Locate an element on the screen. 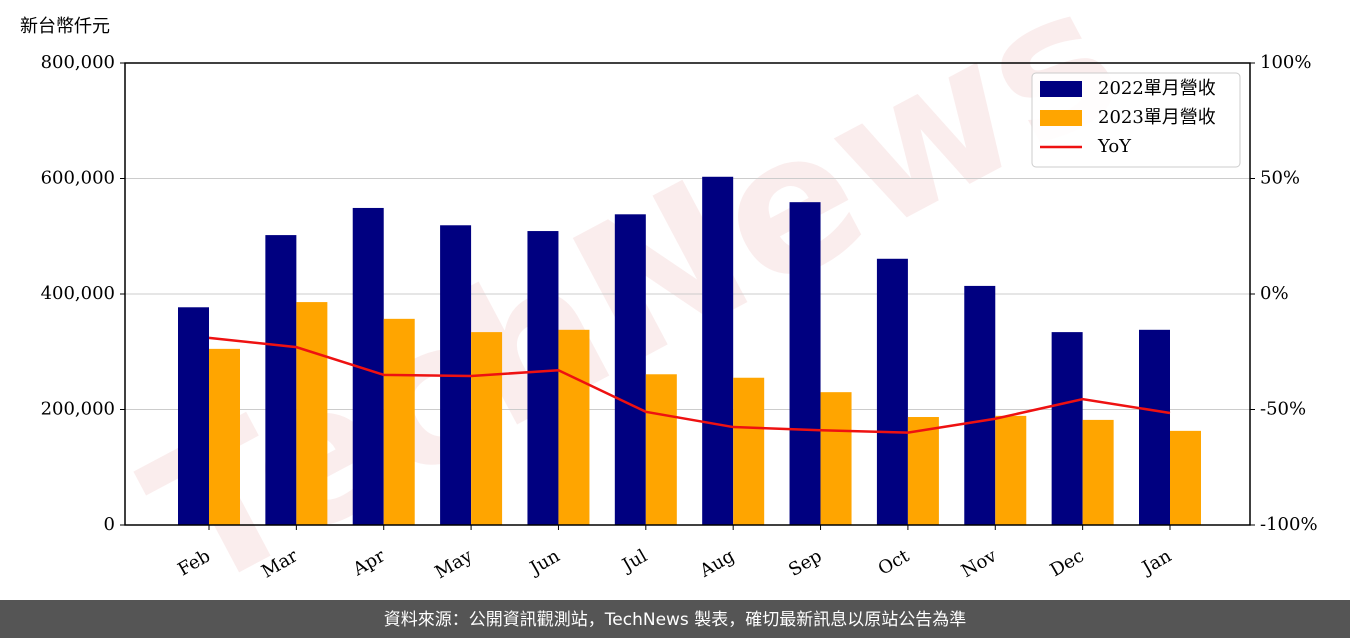 The width and height of the screenshot is (1350, 638). x-tick-label: Dec is located at coordinates (1067, 563).